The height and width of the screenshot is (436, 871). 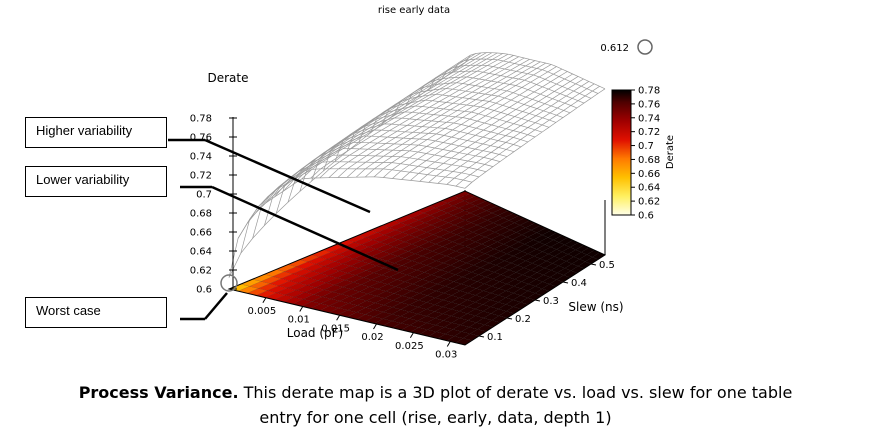 What do you see at coordinates (645, 47) in the screenshot?
I see `marker-legend-circle` at bounding box center [645, 47].